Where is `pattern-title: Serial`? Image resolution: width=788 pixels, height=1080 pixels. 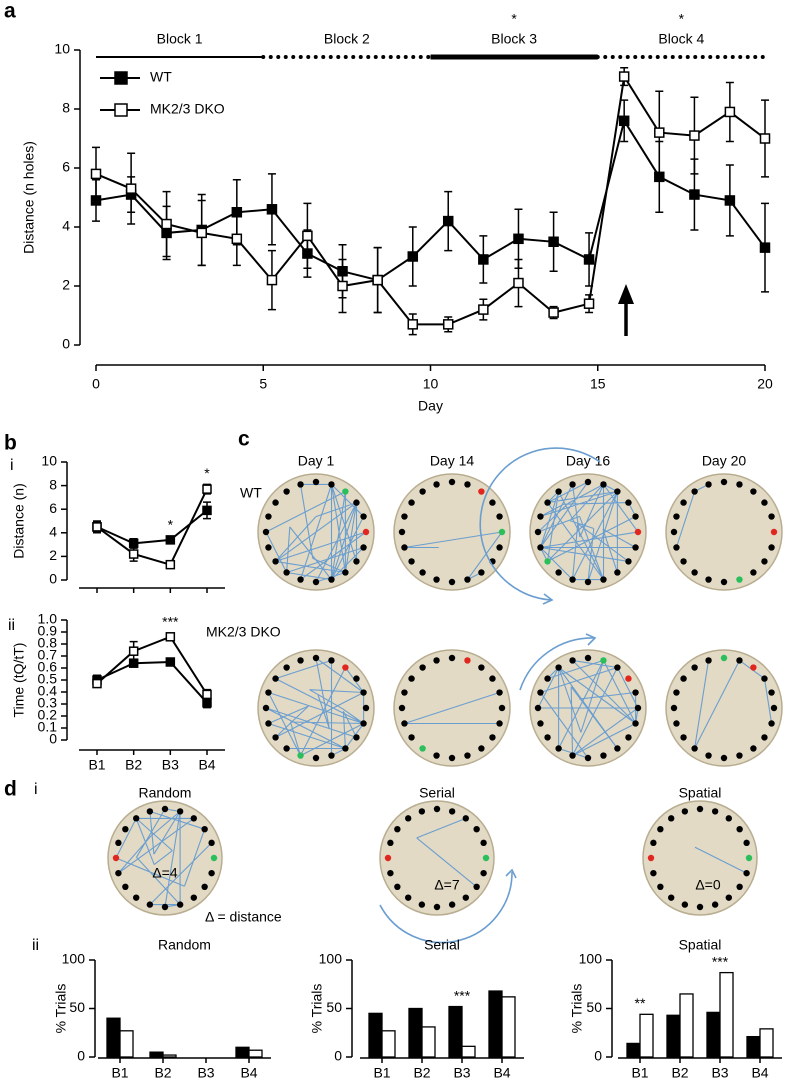
pattern-title: Serial is located at coordinates (437, 793).